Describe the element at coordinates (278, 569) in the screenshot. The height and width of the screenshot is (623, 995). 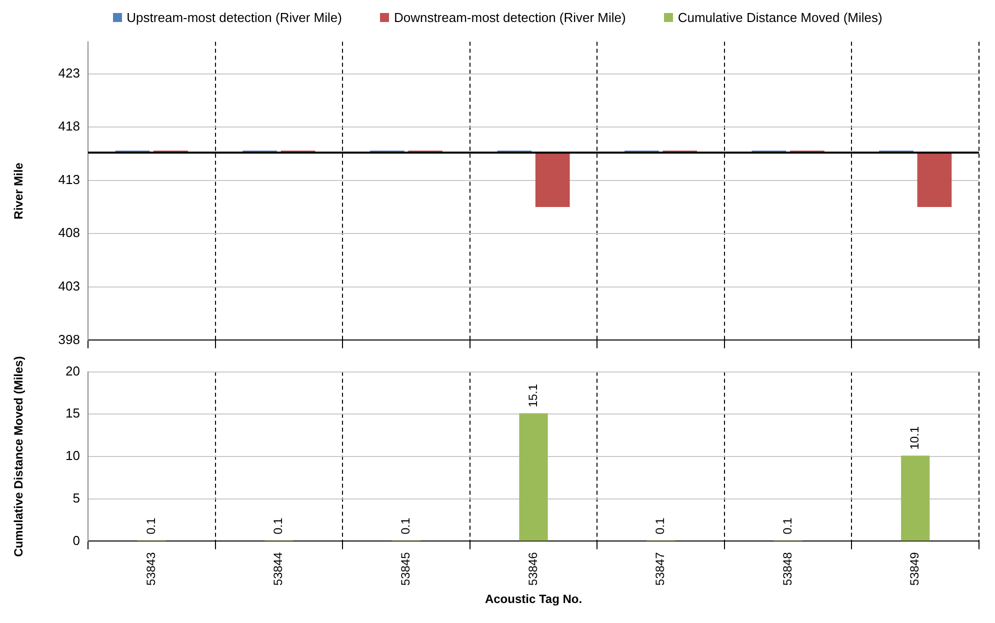
I see `x-tick-label: 53844` at that location.